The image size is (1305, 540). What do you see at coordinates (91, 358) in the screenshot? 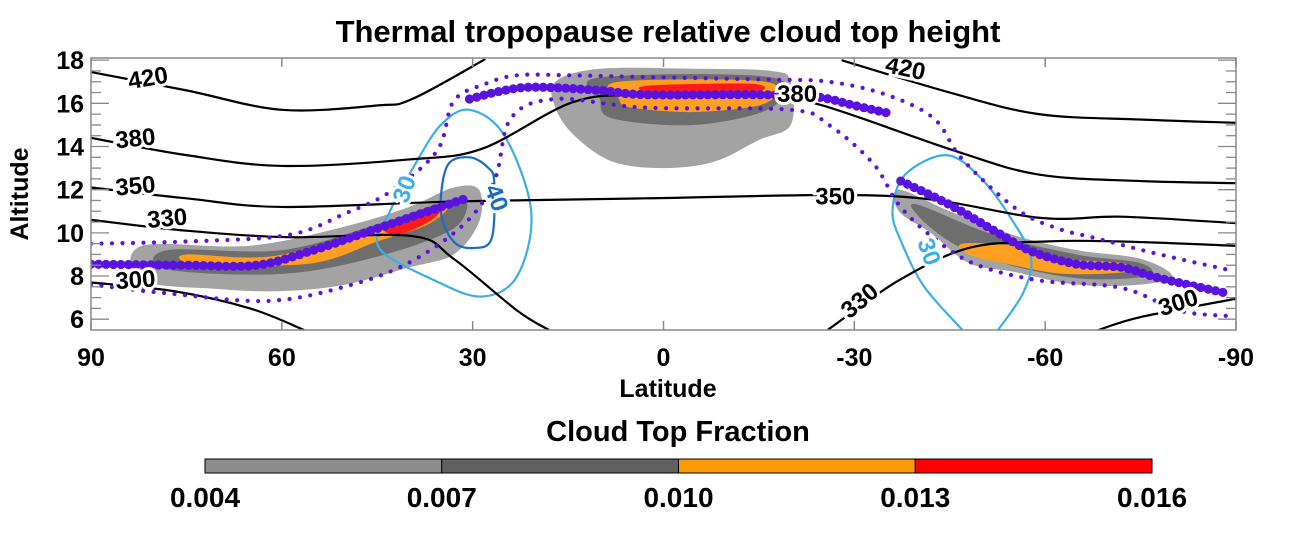
I see `x-tick-label: 90` at bounding box center [91, 358].